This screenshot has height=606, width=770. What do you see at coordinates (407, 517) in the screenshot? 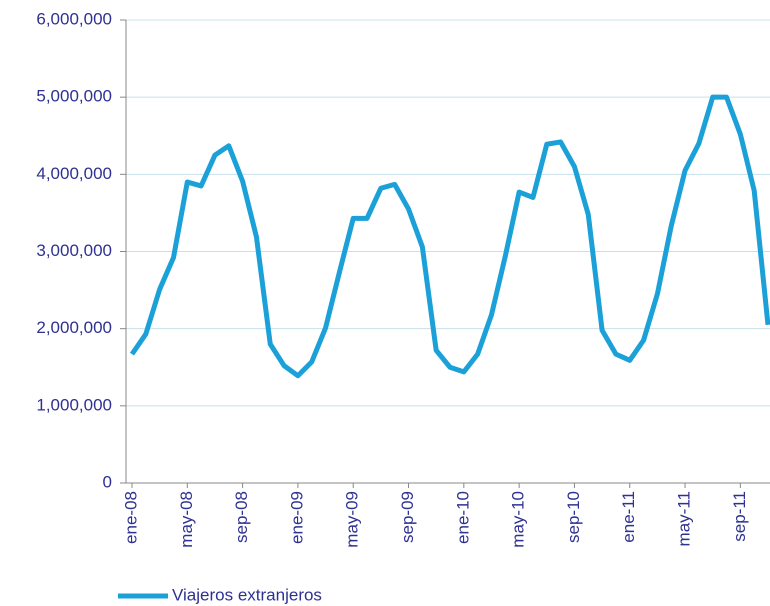
I see `x-tick-label: sep-09` at bounding box center [407, 517].